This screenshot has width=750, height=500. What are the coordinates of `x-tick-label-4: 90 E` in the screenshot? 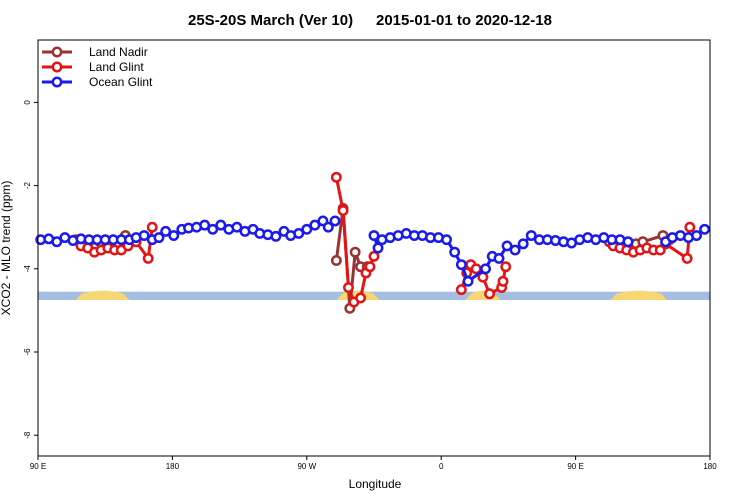 It's located at (575, 466).